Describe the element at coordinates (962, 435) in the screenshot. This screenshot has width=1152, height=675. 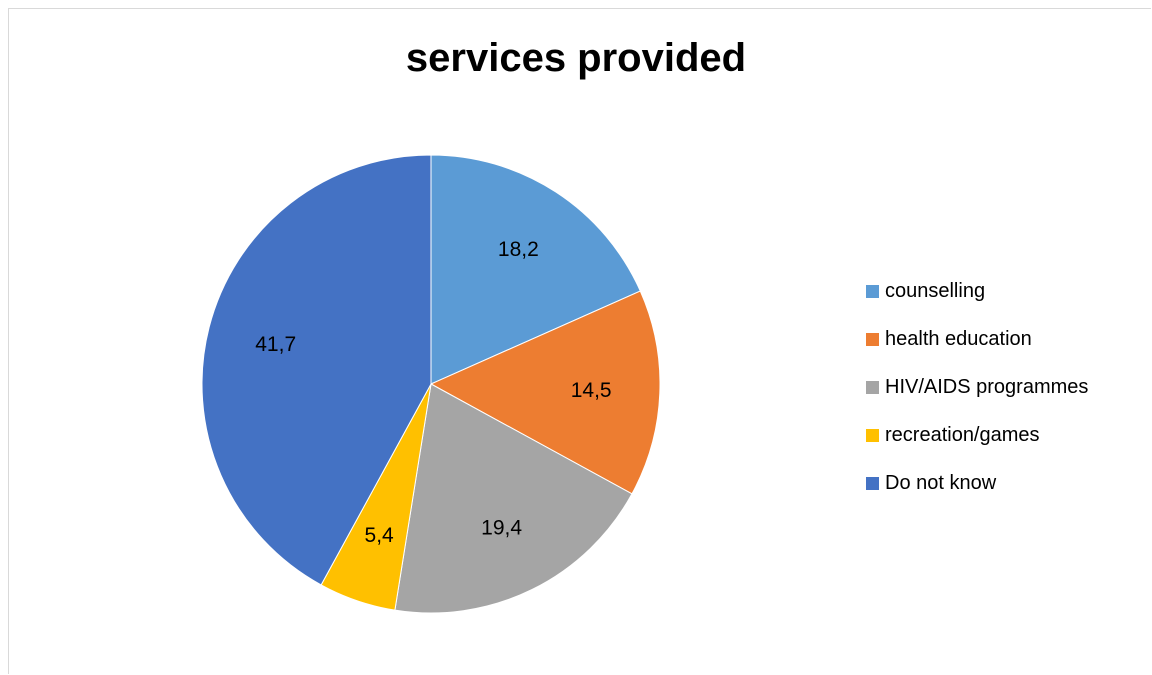
I see `legend-label: recreation/games` at that location.